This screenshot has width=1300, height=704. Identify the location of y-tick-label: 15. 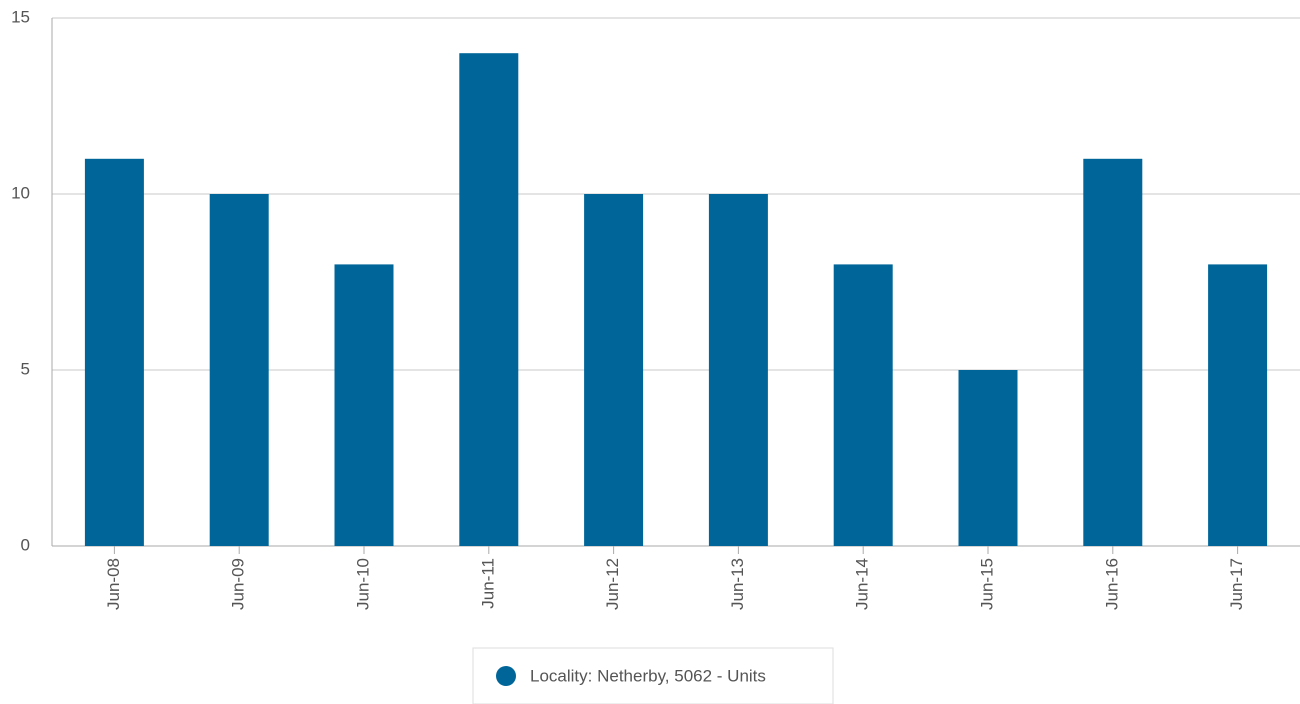
(20, 16).